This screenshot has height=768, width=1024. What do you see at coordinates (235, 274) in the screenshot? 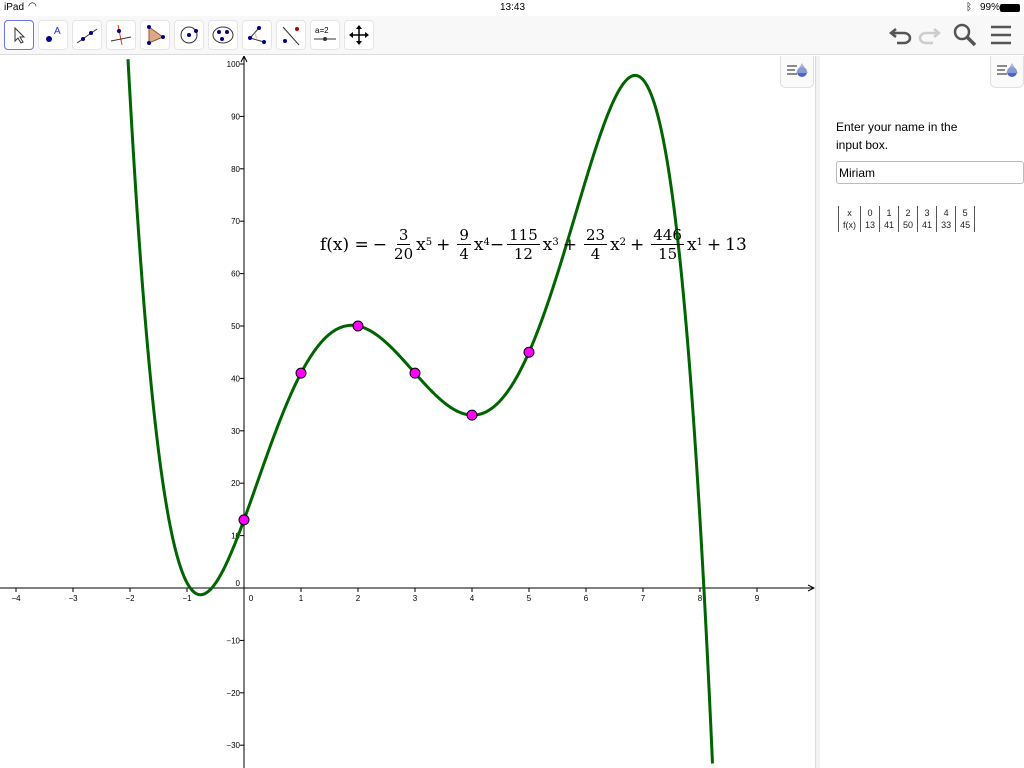
I see `y-tick-label: 60` at bounding box center [235, 274].